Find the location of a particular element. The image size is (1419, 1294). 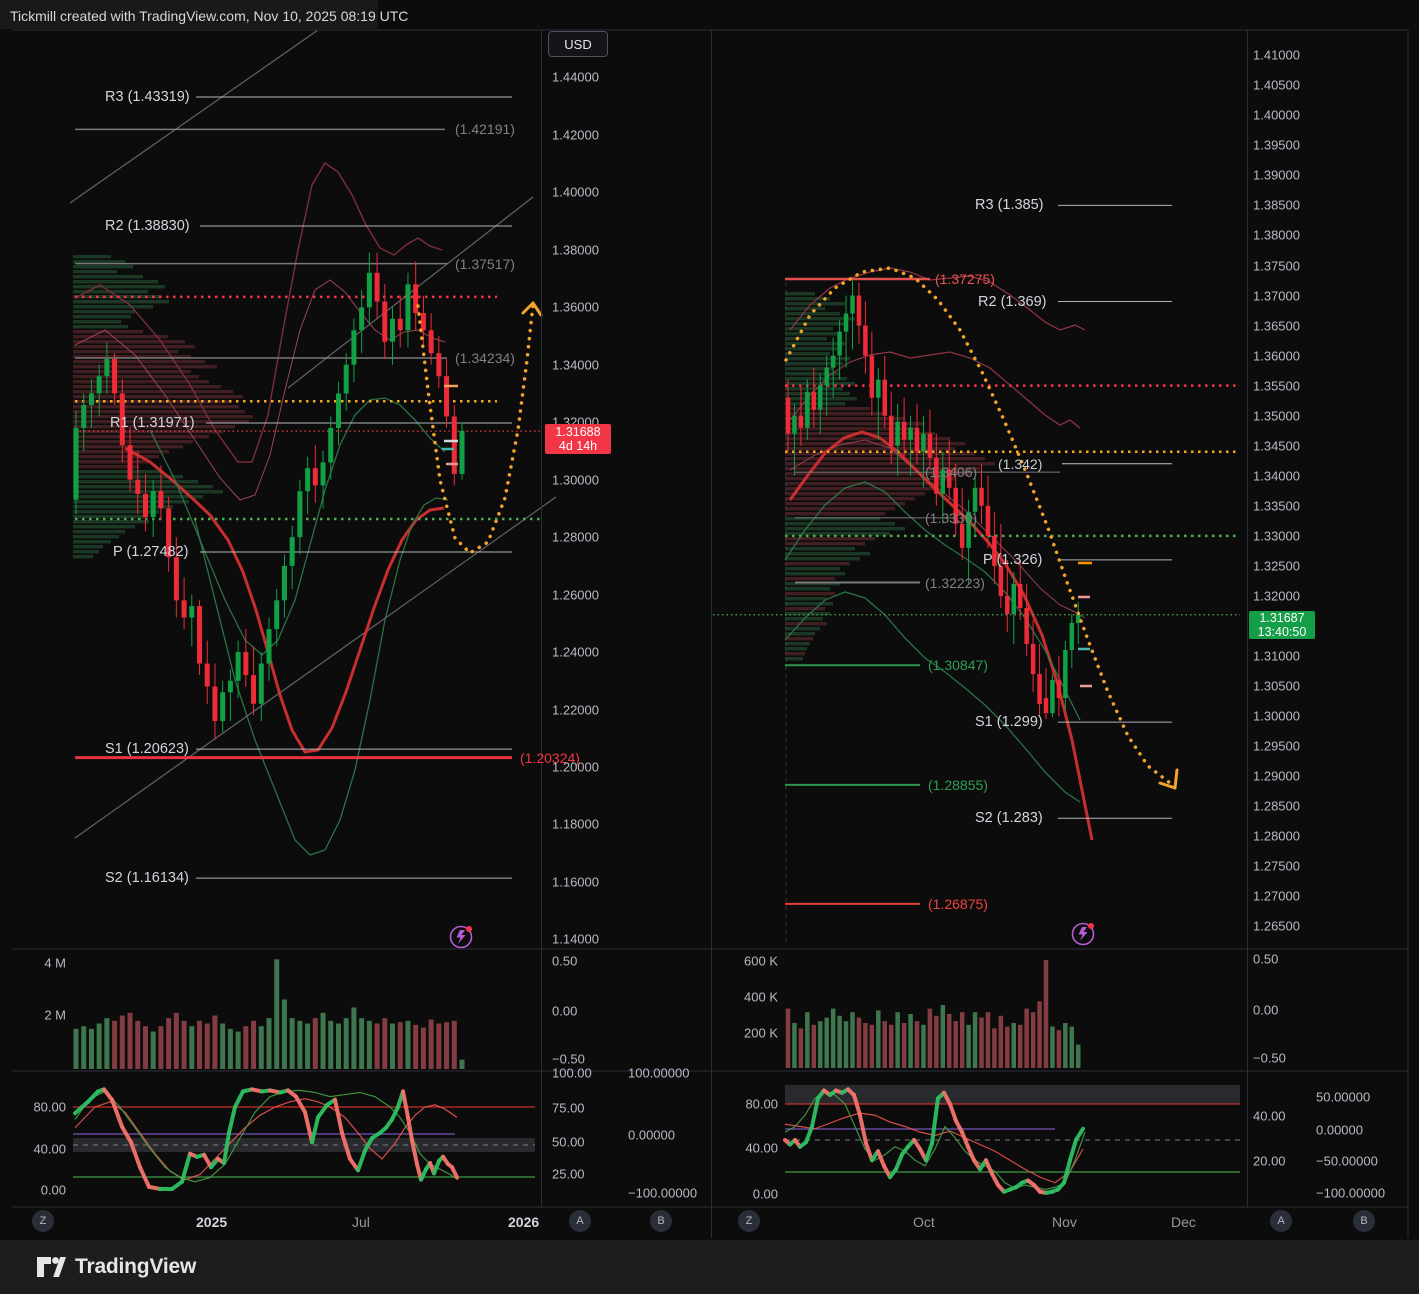

trendline-lower is located at coordinates (315, 667).